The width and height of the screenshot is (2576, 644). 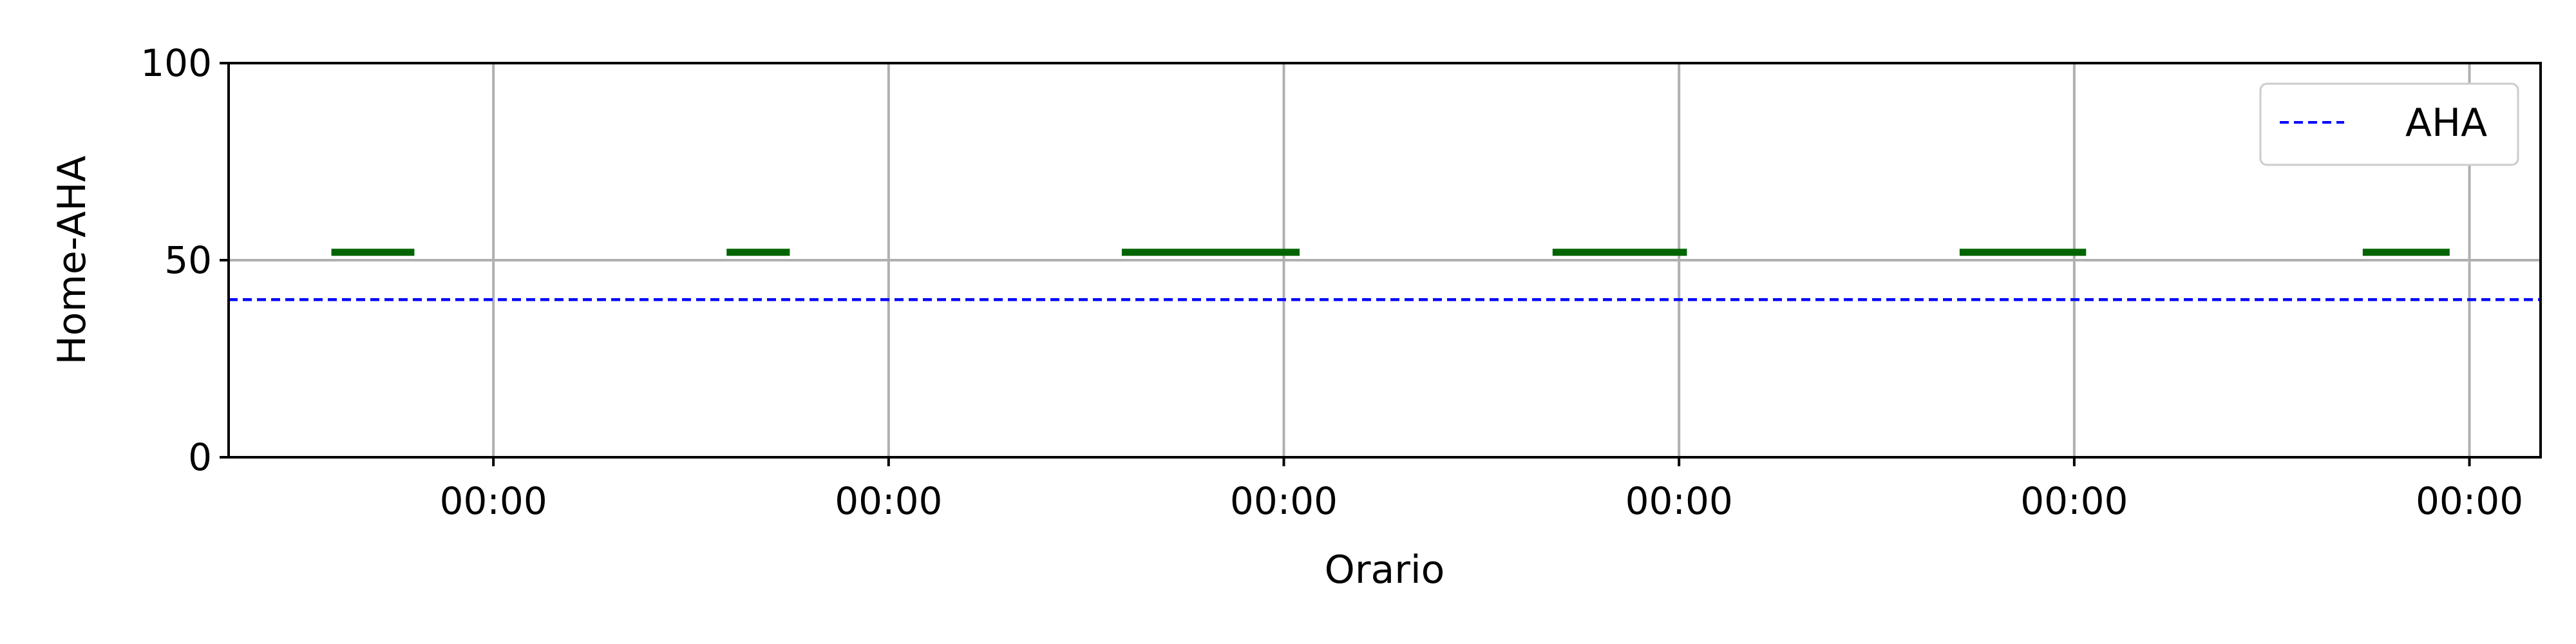 What do you see at coordinates (188, 260) in the screenshot?
I see `y-tick-label: 50` at bounding box center [188, 260].